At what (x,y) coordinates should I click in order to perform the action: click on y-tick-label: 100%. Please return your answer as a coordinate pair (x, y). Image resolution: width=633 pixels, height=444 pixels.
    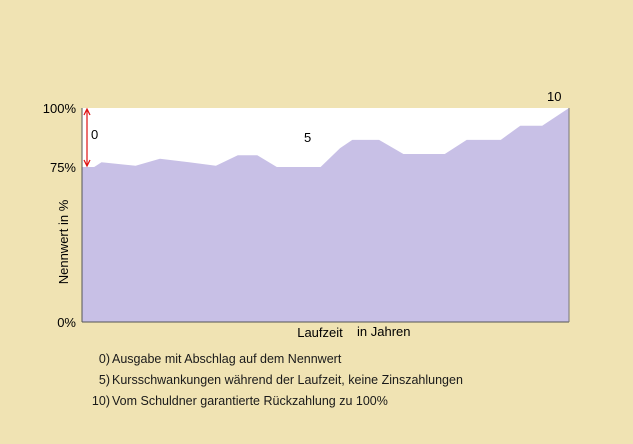
    Looking at the image, I should click on (60, 108).